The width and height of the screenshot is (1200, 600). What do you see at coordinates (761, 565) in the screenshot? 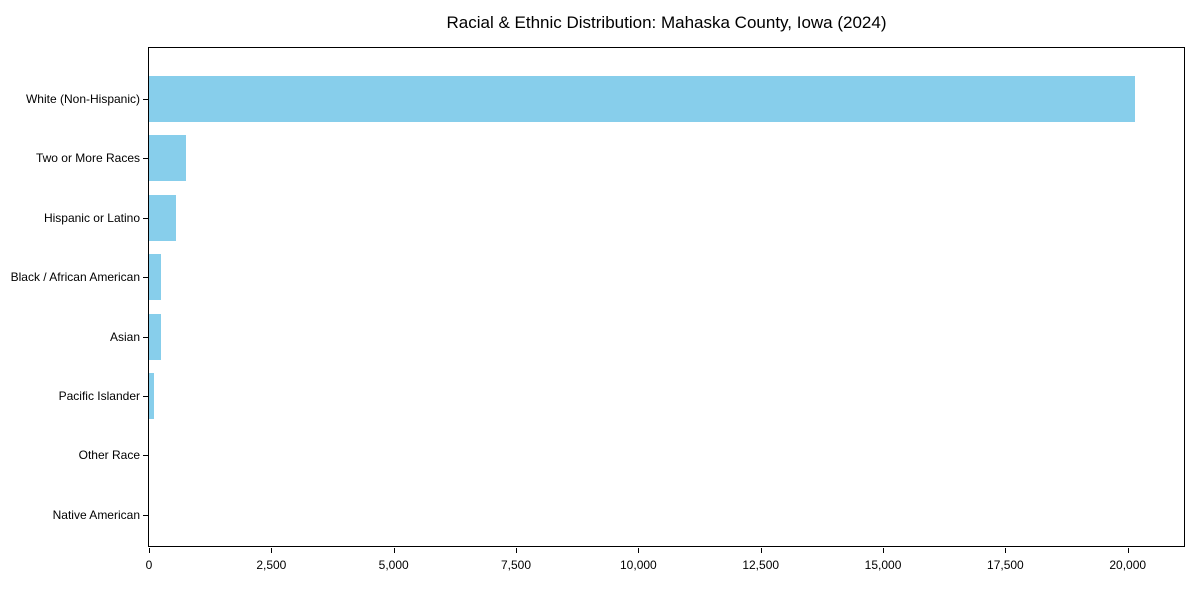
I see `x-tick-label: 12,500` at bounding box center [761, 565].